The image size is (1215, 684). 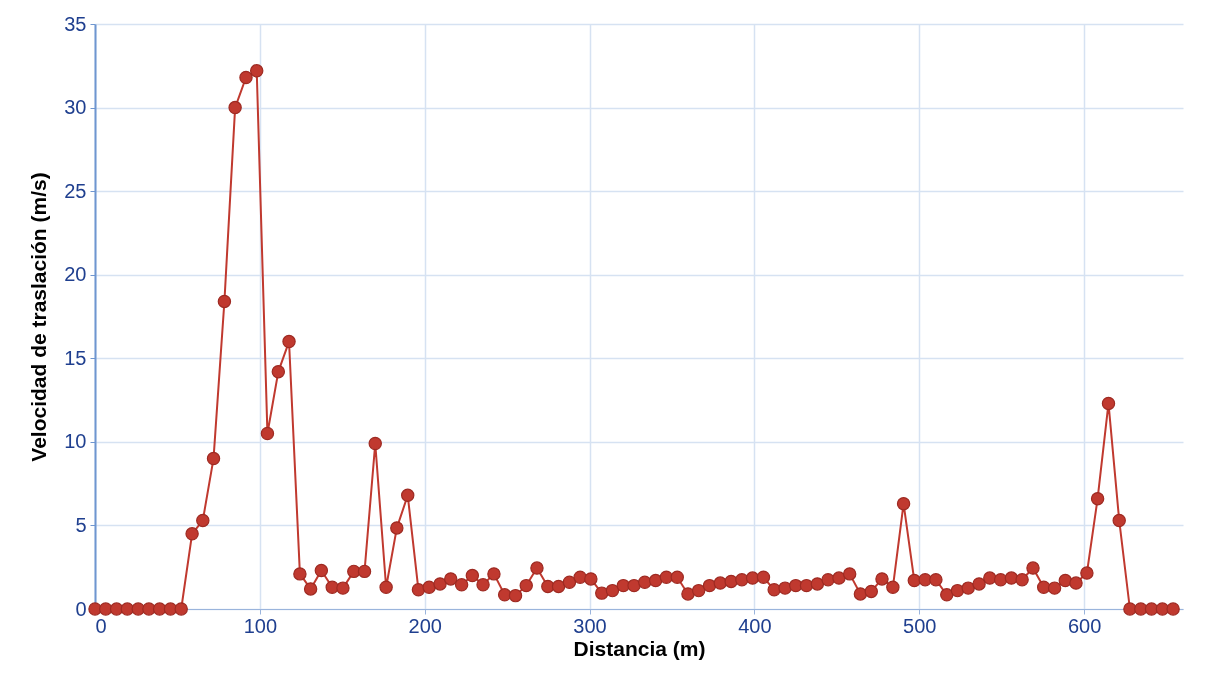 I want to click on y-tick-label: 0, so click(x=81, y=608).